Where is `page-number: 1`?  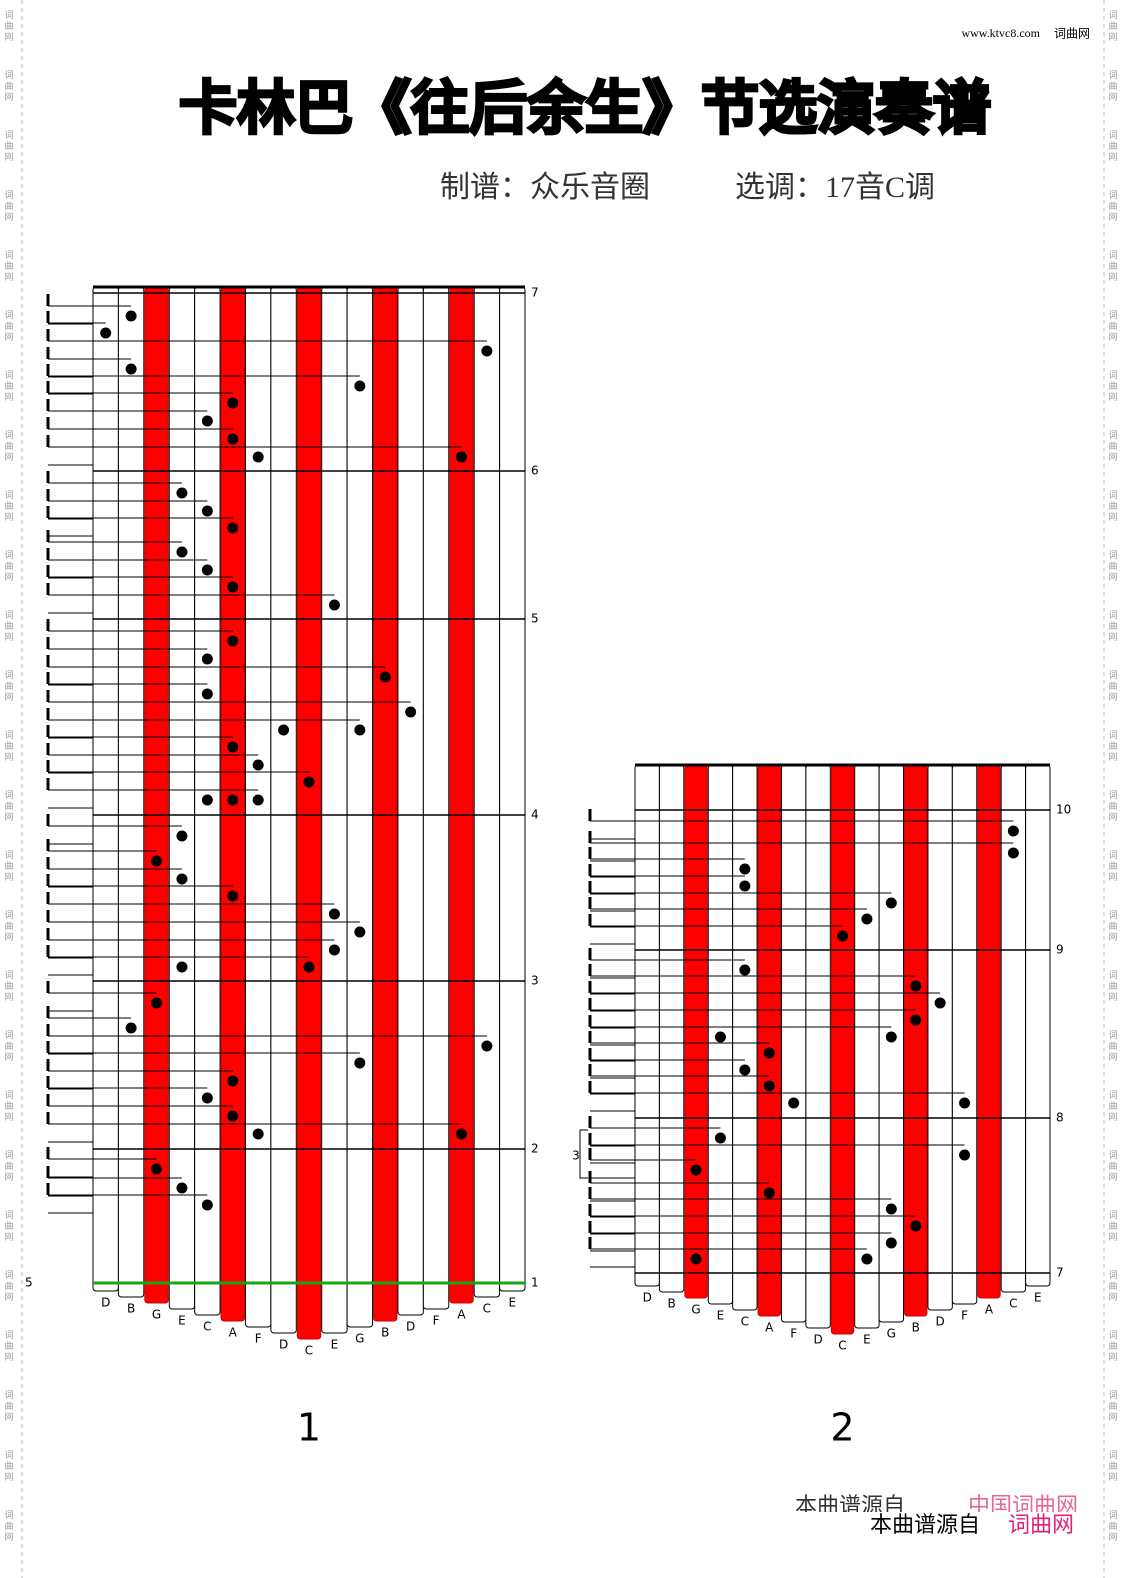
page-number: 1 is located at coordinates (309, 1428).